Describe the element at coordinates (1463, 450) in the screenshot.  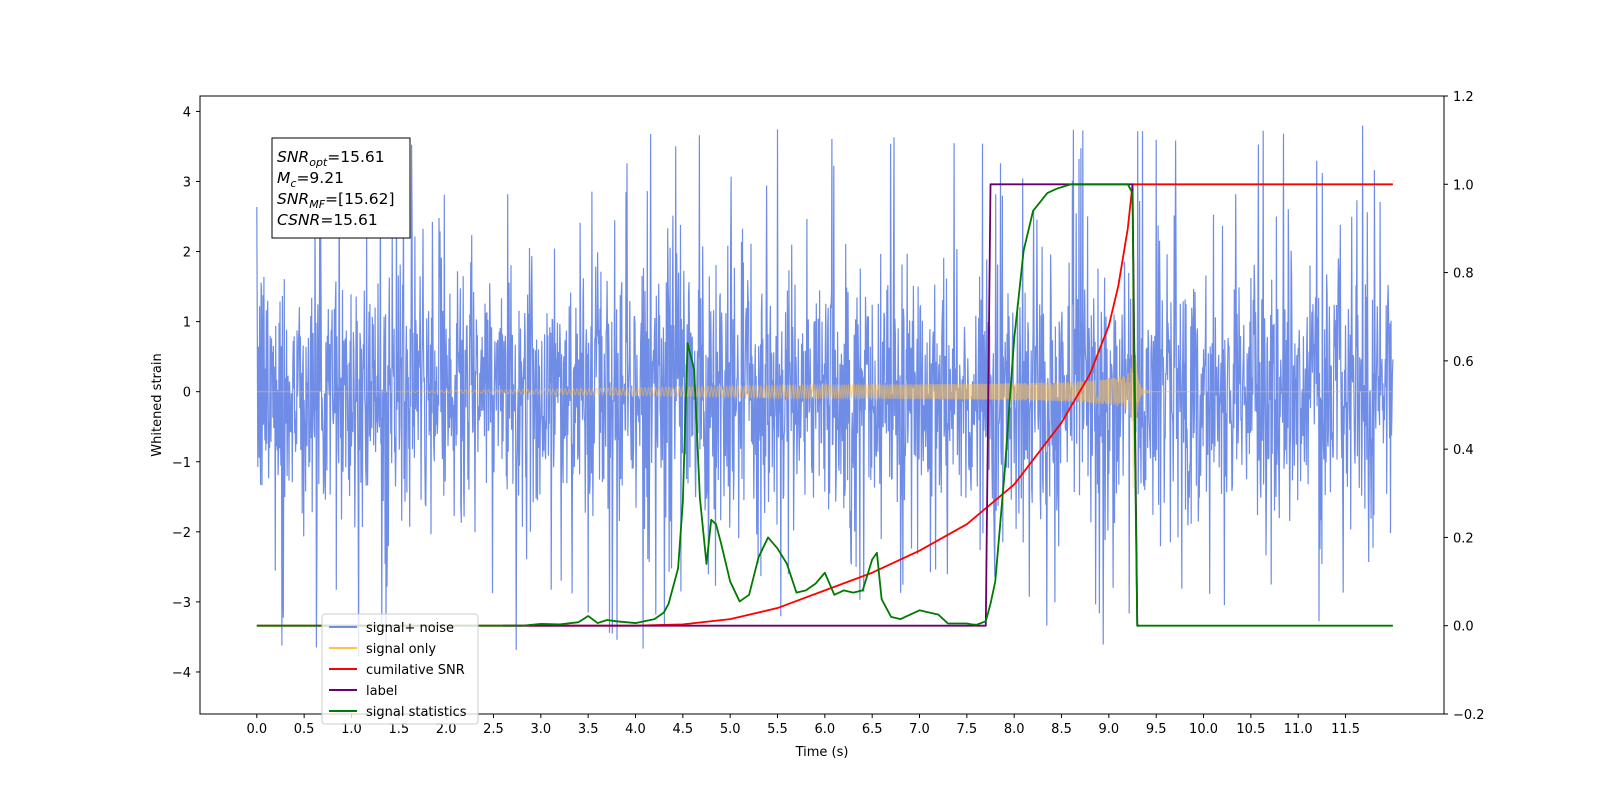
I see `y2-tick-label: 0.4` at that location.